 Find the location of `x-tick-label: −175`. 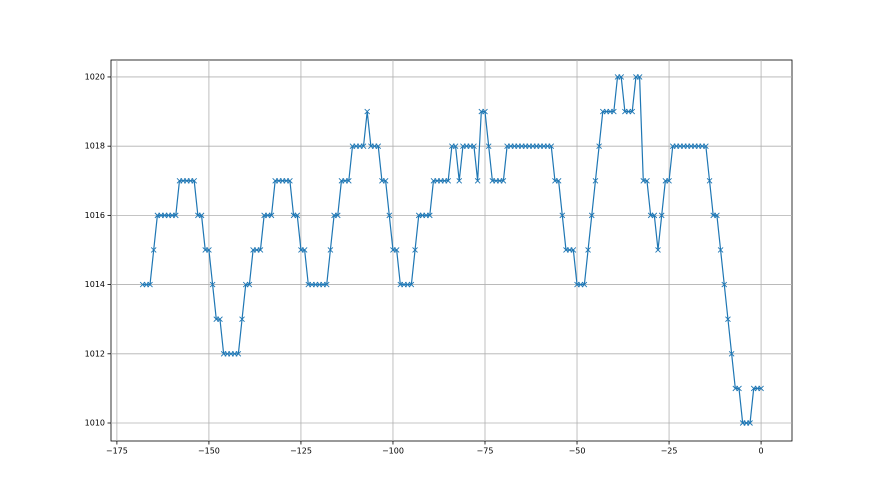

x-tick-label: −175 is located at coordinates (117, 451).